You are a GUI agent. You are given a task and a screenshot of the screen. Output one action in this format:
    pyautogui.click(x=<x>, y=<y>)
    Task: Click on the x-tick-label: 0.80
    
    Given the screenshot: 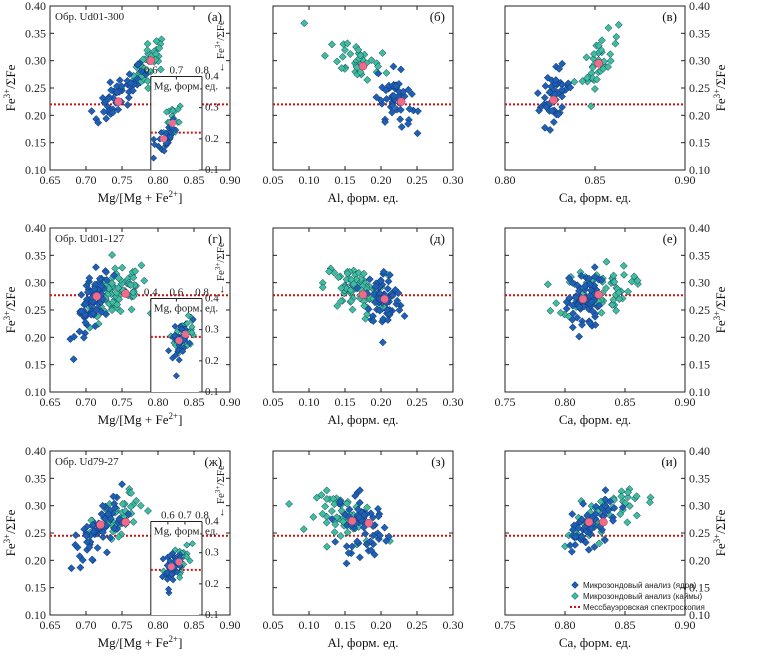 What is the action you would take?
    pyautogui.click(x=158, y=402)
    